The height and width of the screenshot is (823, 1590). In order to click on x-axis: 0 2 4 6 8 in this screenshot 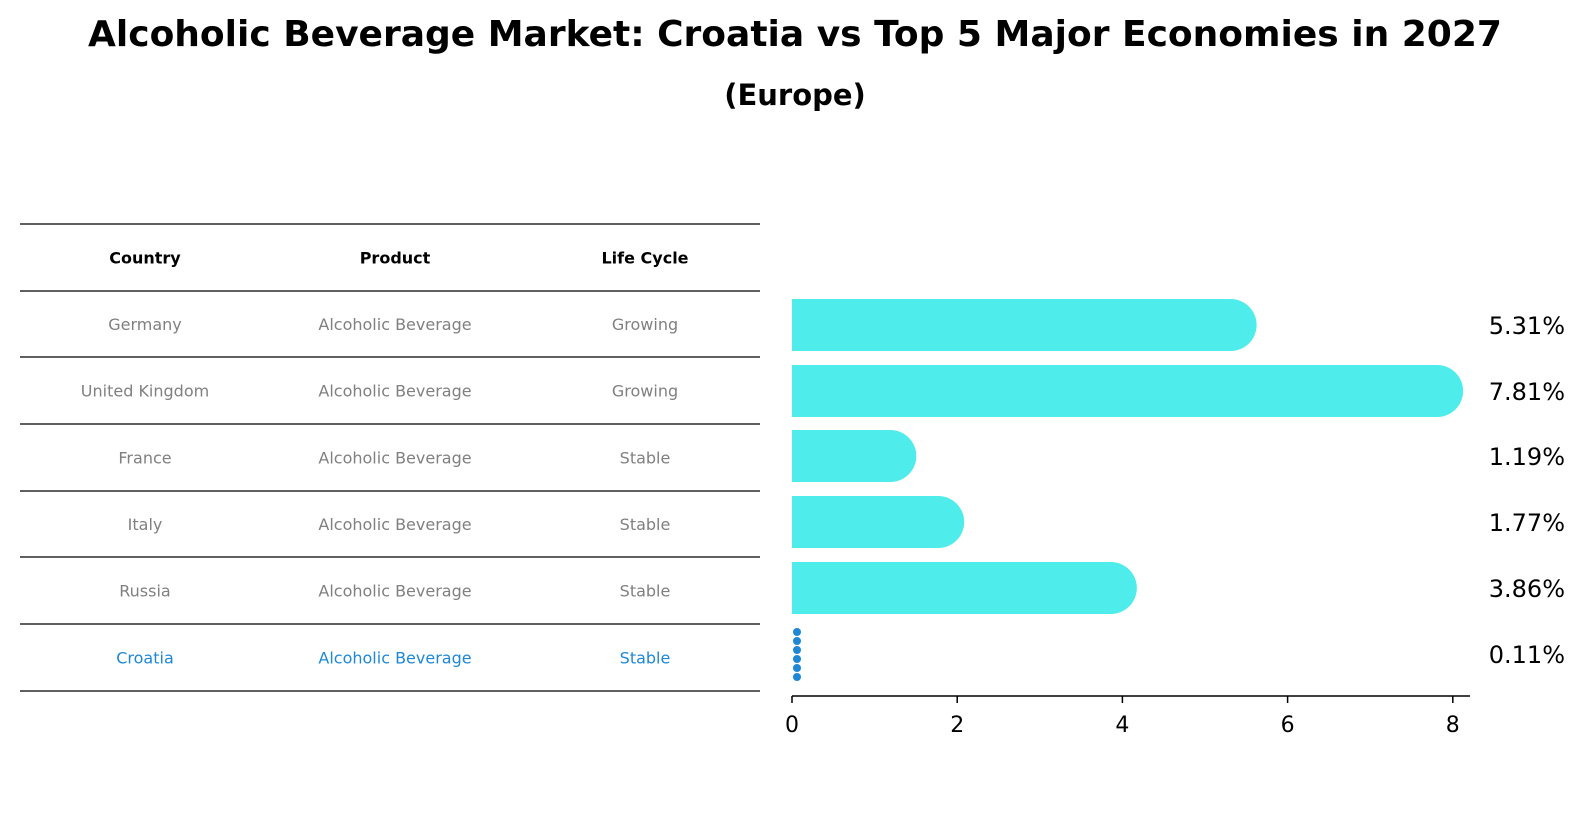, I will do `click(1127, 716)`.